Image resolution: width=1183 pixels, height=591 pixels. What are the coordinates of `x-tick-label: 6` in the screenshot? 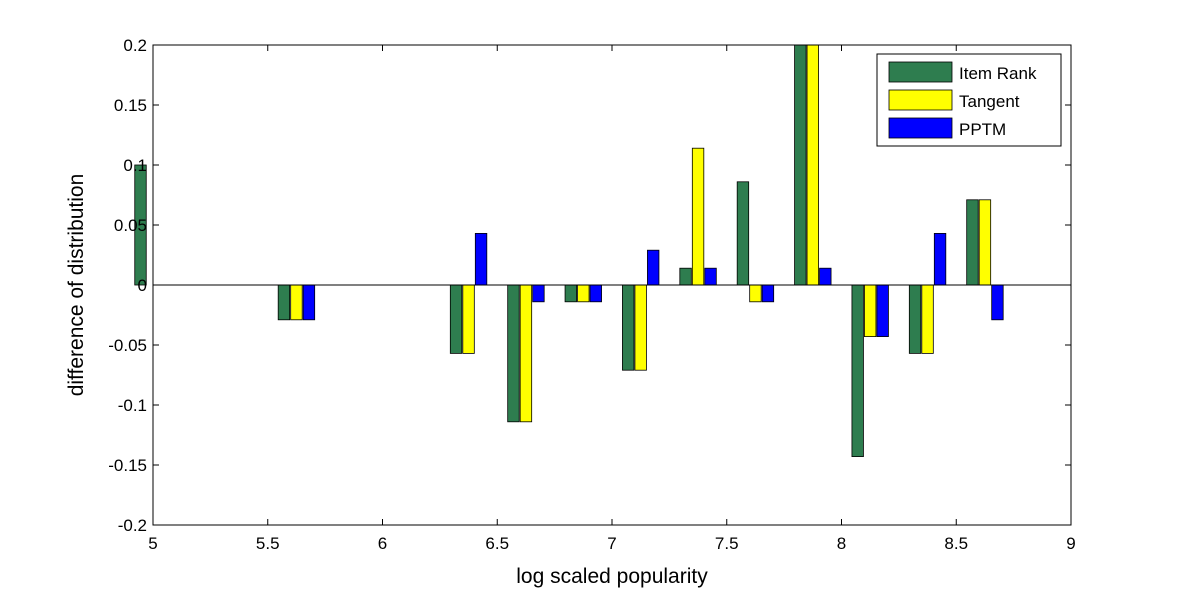 It's located at (382, 543).